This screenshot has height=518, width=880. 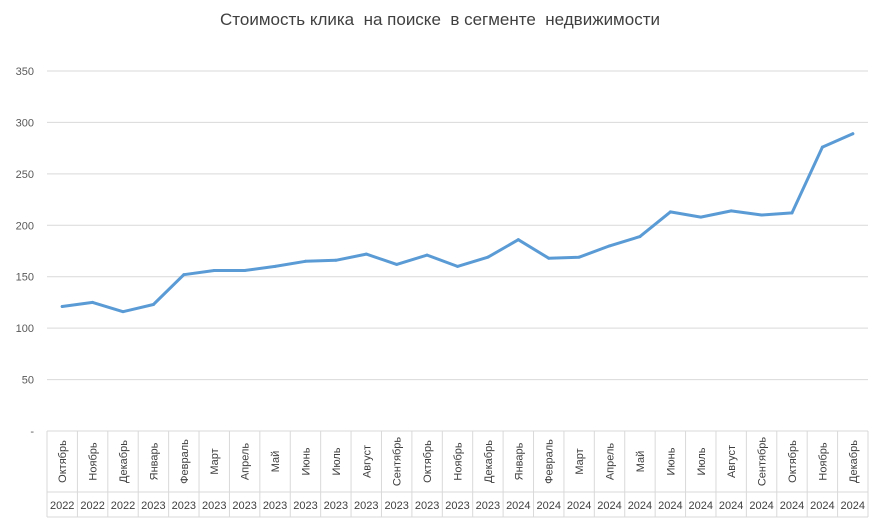 I want to click on y-tick-label: 100, so click(x=25, y=329).